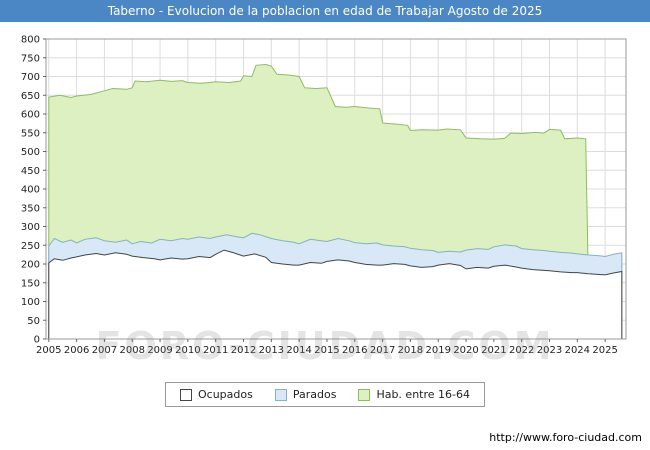  What do you see at coordinates (30, 40) in the screenshot?
I see `svg-text: 800` at bounding box center [30, 40].